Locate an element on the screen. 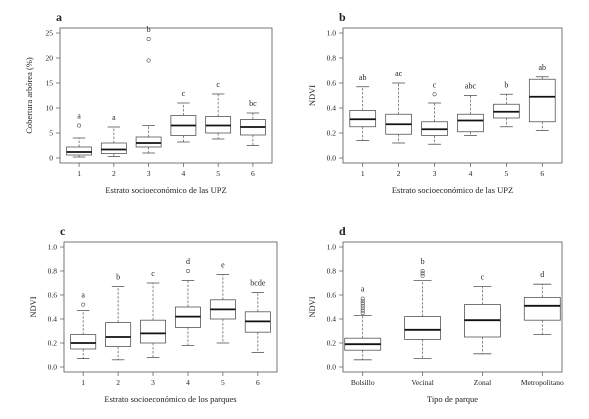 This screenshot has height=419, width=589. significance-letter: ac is located at coordinates (399, 73).